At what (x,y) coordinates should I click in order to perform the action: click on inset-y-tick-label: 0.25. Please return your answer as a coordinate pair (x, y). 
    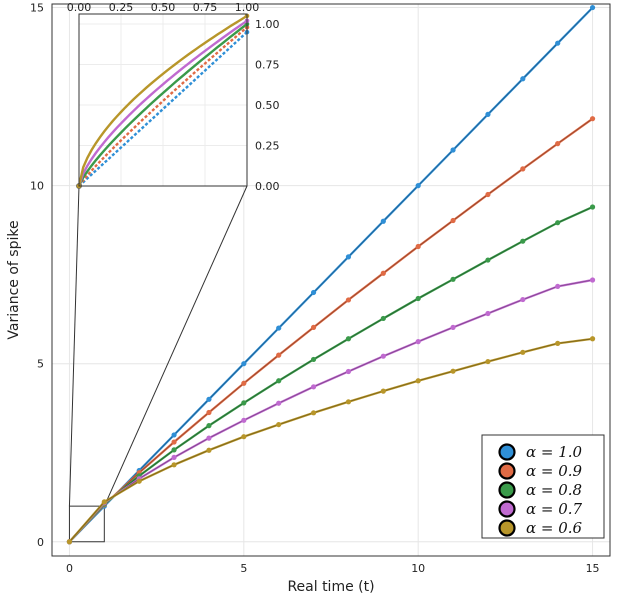
    Looking at the image, I should click on (267, 146).